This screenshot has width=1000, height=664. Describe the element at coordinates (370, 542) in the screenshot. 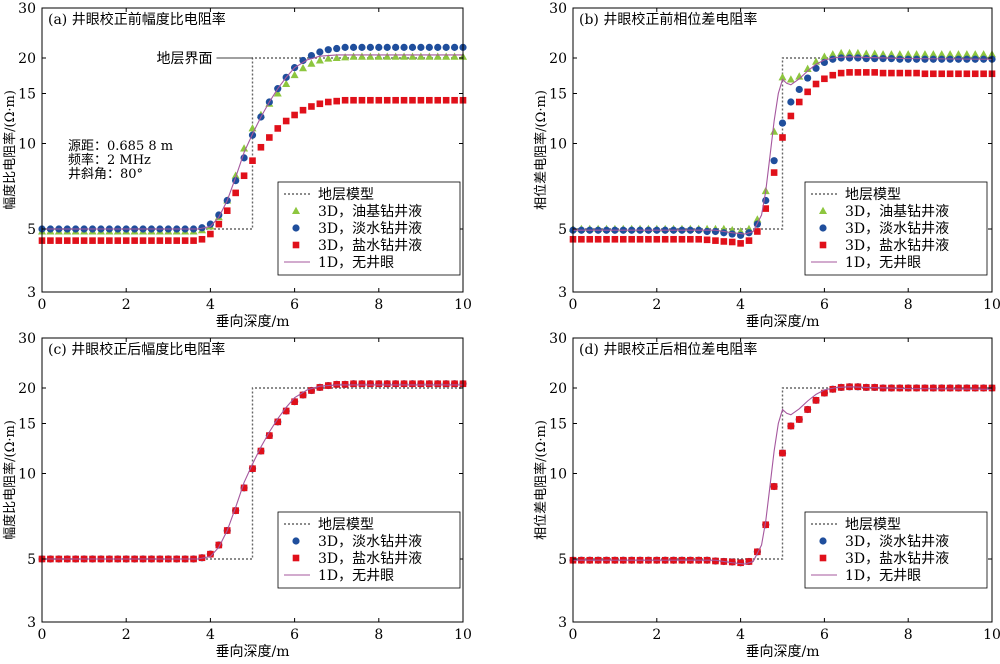

I see `legend-label: 3D，淡水钻井液` at that location.